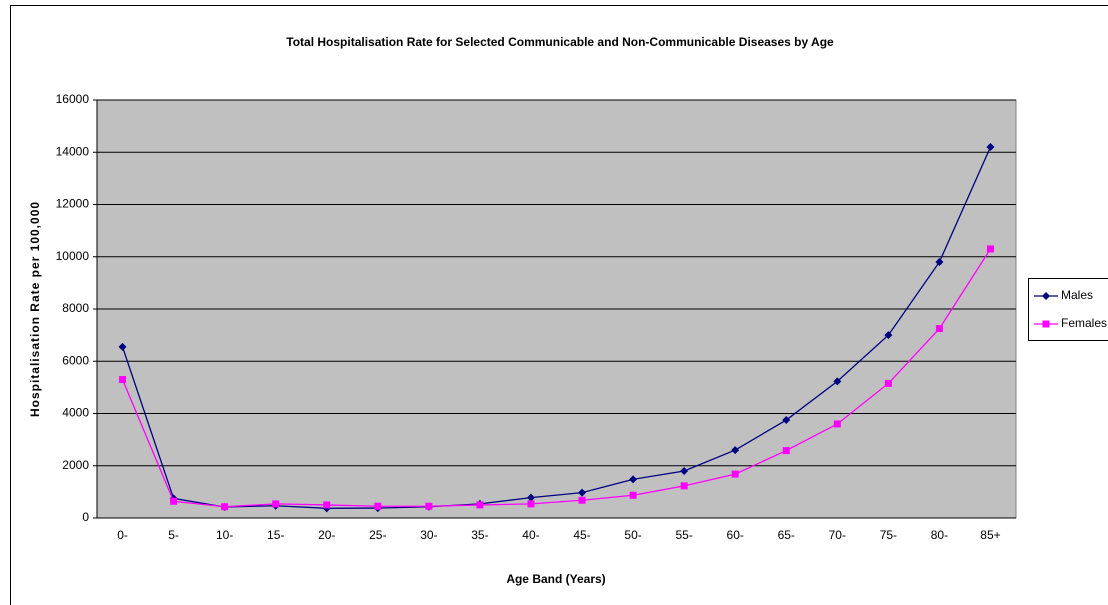  Describe the element at coordinates (85, 517) in the screenshot. I see `y-tick-label: 0` at that location.